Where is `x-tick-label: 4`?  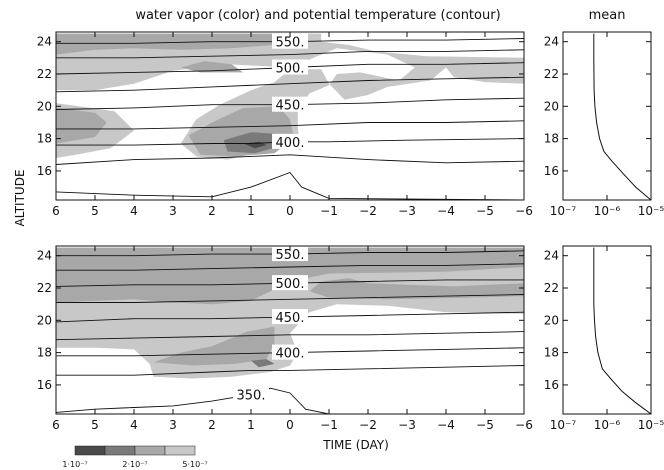 x-tick-label: 4 is located at coordinates (134, 211).